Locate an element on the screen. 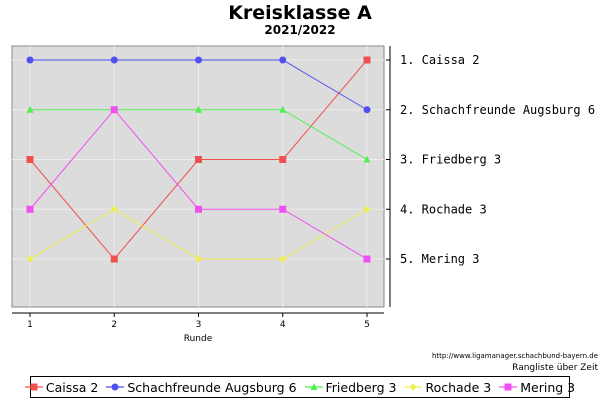  legend-item: Mering 3 is located at coordinates (537, 387).